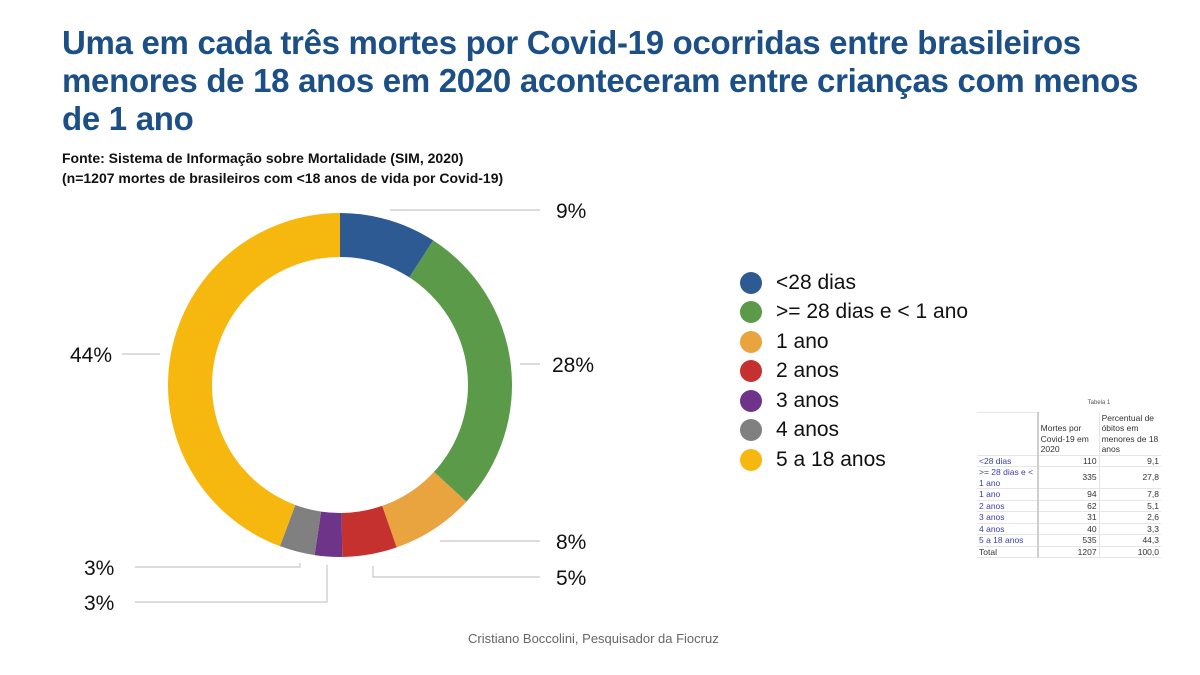 This screenshot has width=1200, height=675. I want to click on table-cell-deaths: 94, so click(1068, 494).